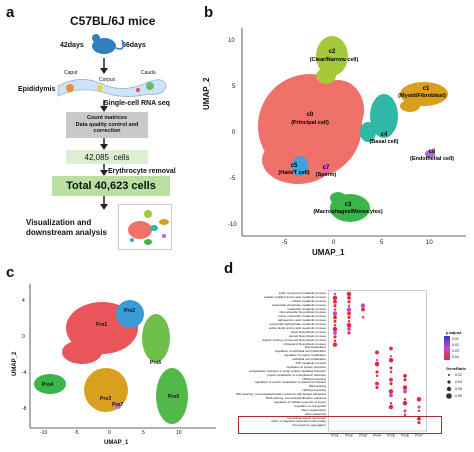 This screenshot has height=452, width=474. What do you see at coordinates (232, 225) in the screenshot?
I see `umap-b-ytick: -10` at bounding box center [232, 225].